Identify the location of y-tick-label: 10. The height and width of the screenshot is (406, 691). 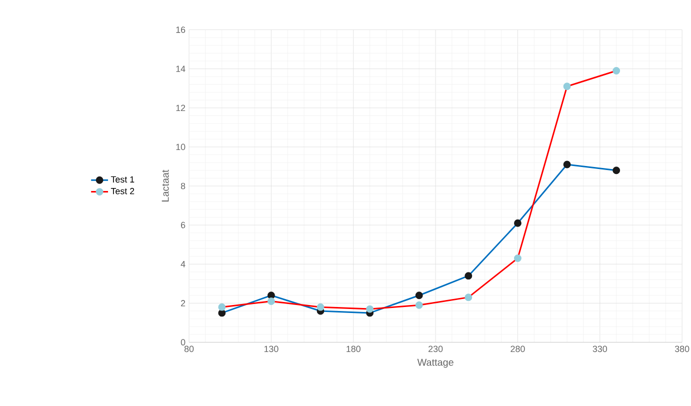
(181, 147).